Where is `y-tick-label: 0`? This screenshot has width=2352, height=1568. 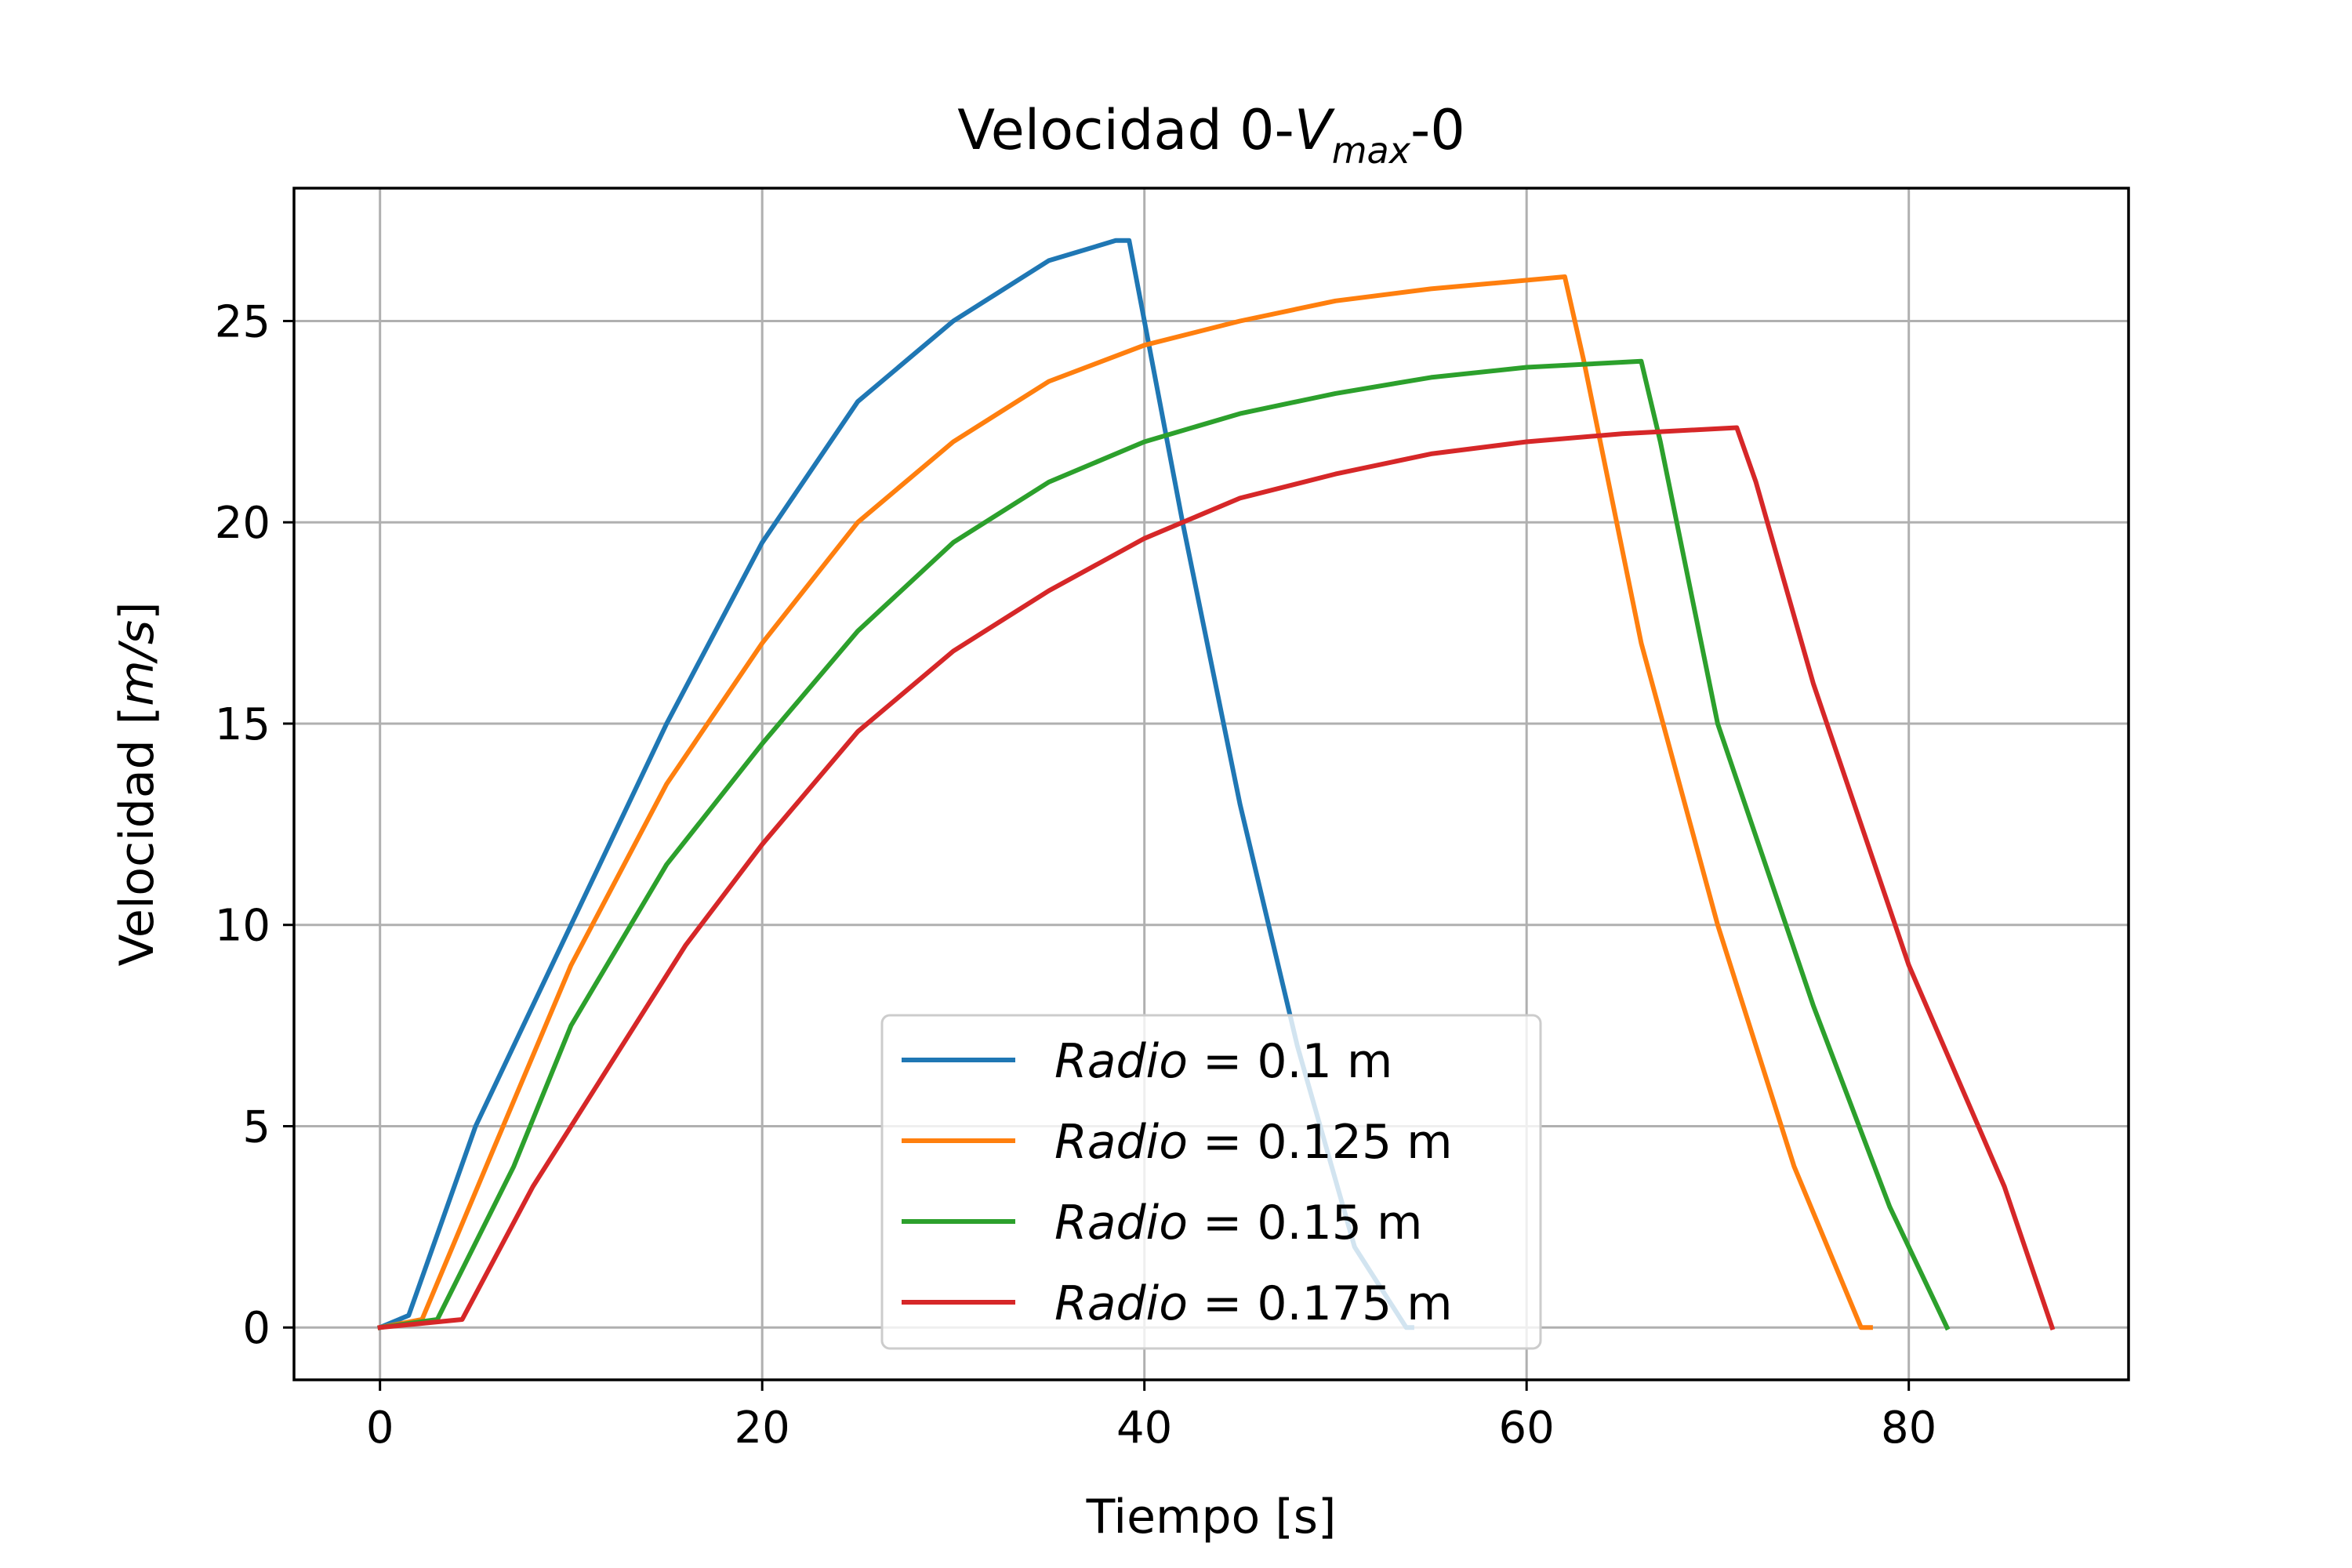
y-tick-label: 0 is located at coordinates (256, 1328).